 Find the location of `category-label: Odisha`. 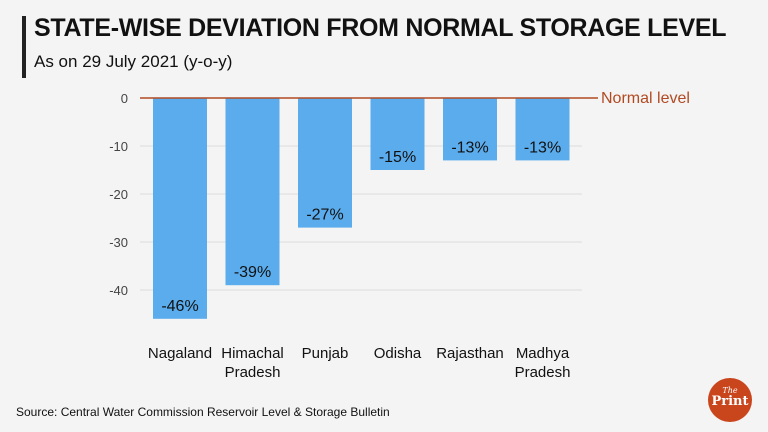

category-label: Odisha is located at coordinates (398, 353).